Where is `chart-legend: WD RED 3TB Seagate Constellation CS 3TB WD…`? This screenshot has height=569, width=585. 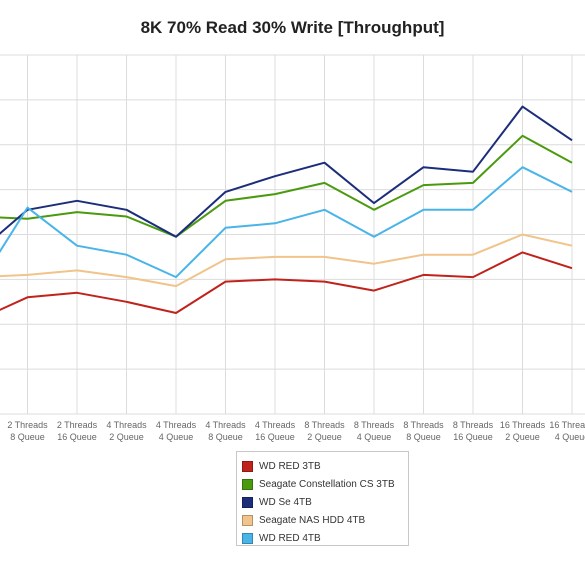 chart-legend: WD RED 3TB Seagate Constellation CS 3TB WD… is located at coordinates (322, 498).